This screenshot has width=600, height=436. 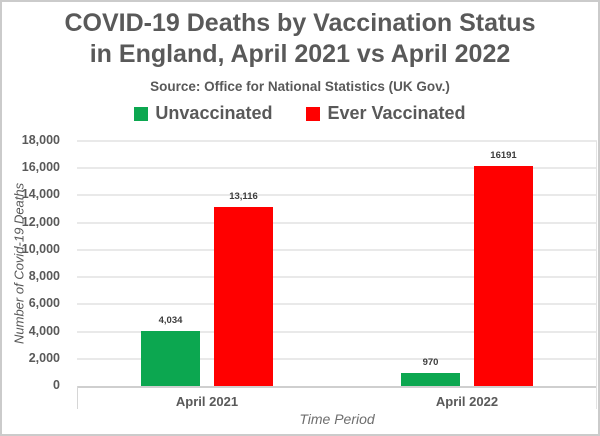 What do you see at coordinates (243, 197) in the screenshot?
I see `bar-label-ever-vaccinated-april-2021: 13,116` at bounding box center [243, 197].